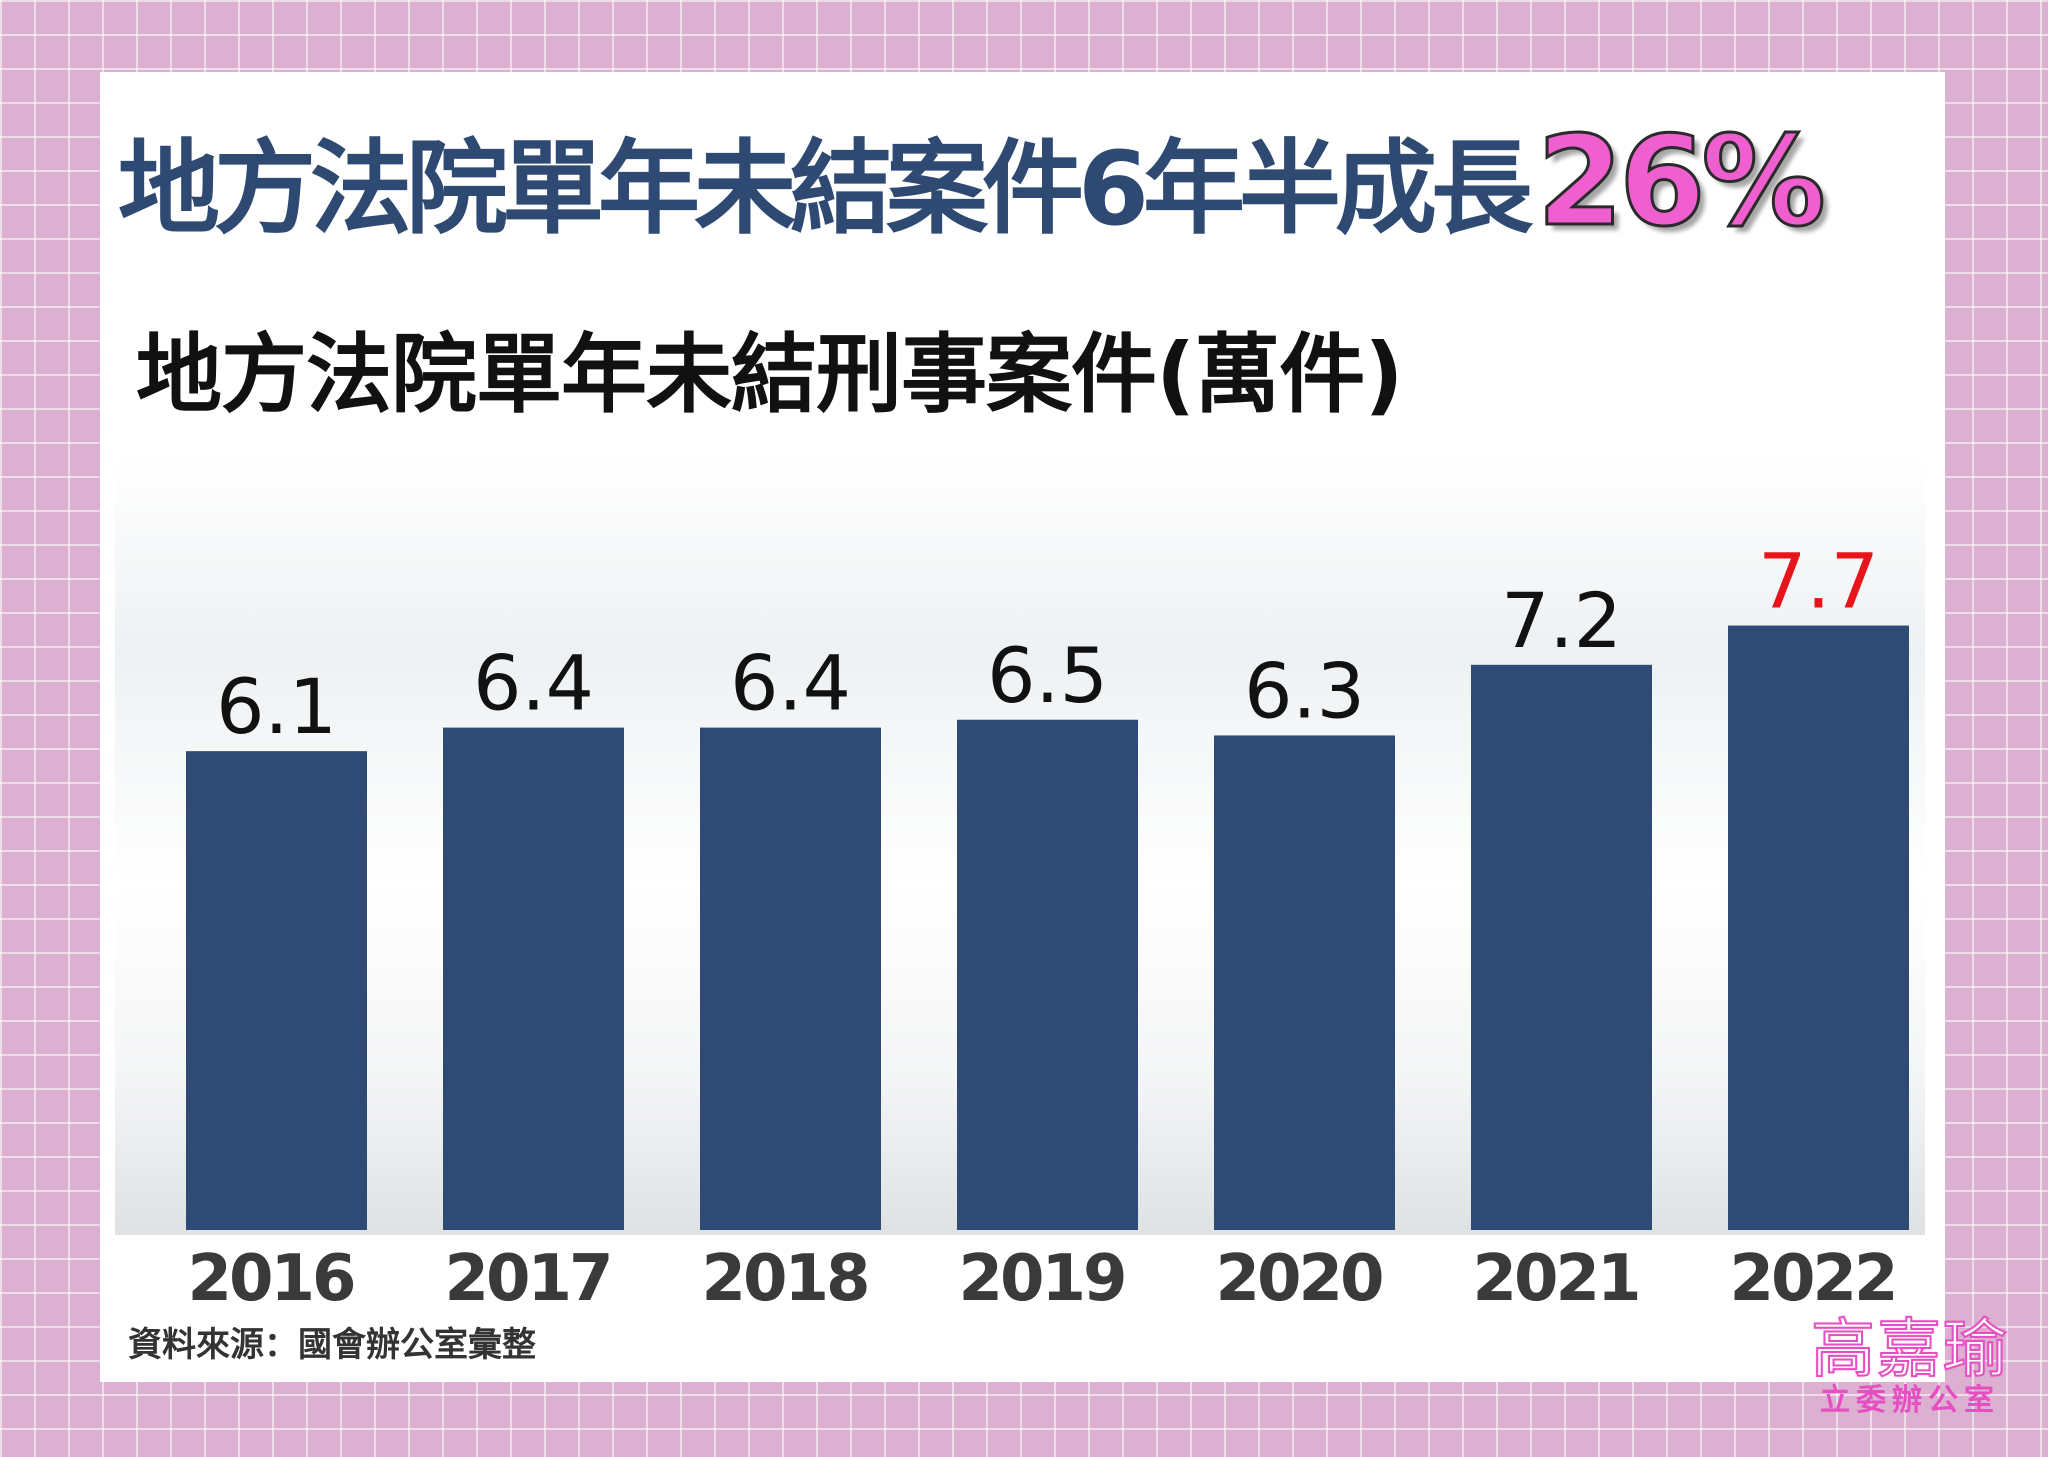 This screenshot has height=1457, width=2048. What do you see at coordinates (1909, 1350) in the screenshot?
I see `logo-name: 高嘉瑜` at bounding box center [1909, 1350].